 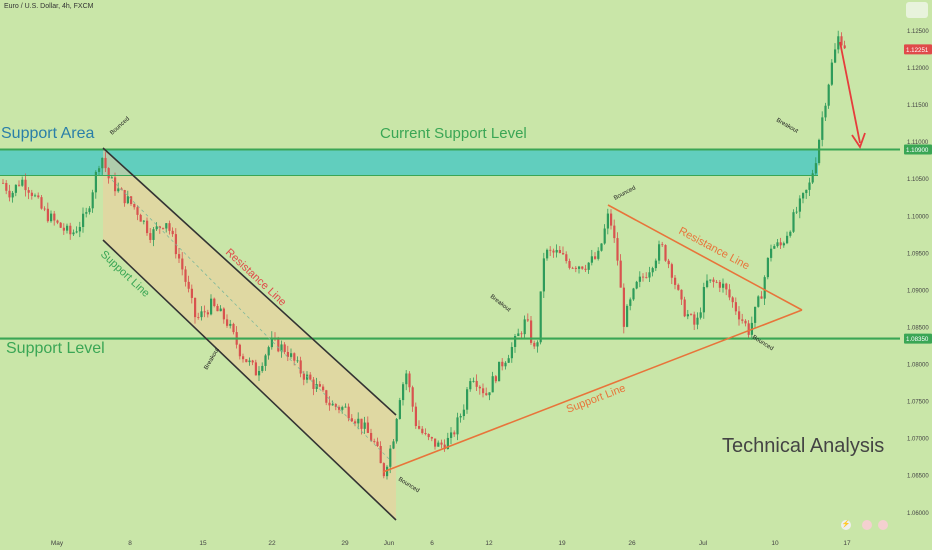 I want to click on time-tick-label: 19, so click(x=562, y=543).